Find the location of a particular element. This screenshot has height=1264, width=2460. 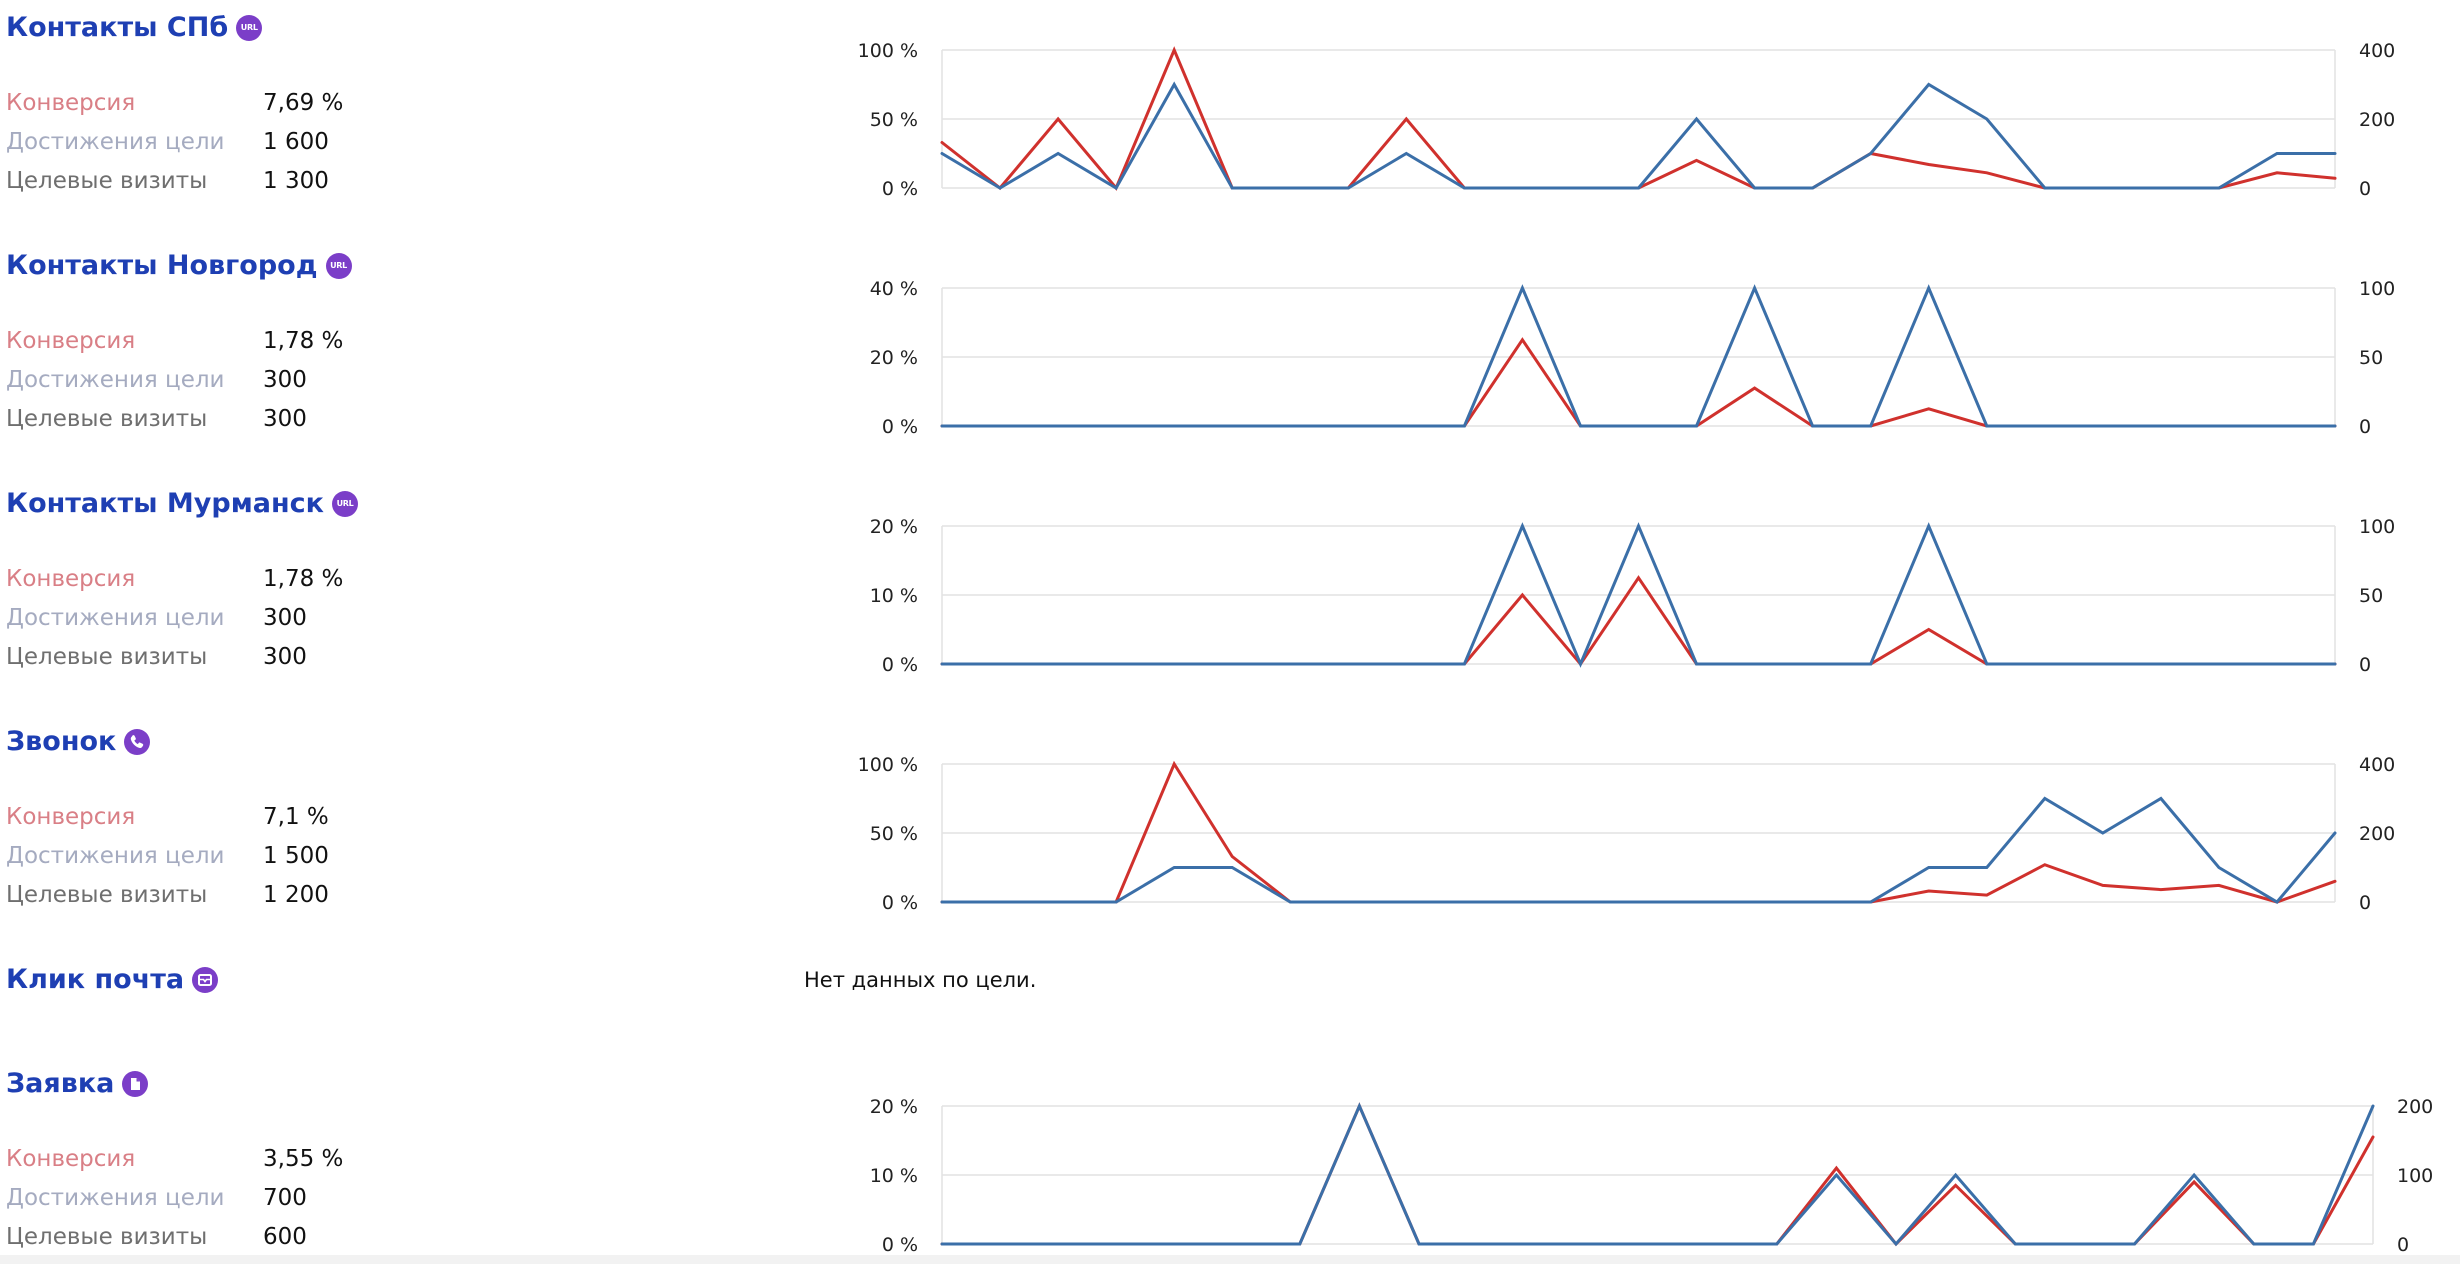

goal-title-text: Заявка is located at coordinates (60, 1083).